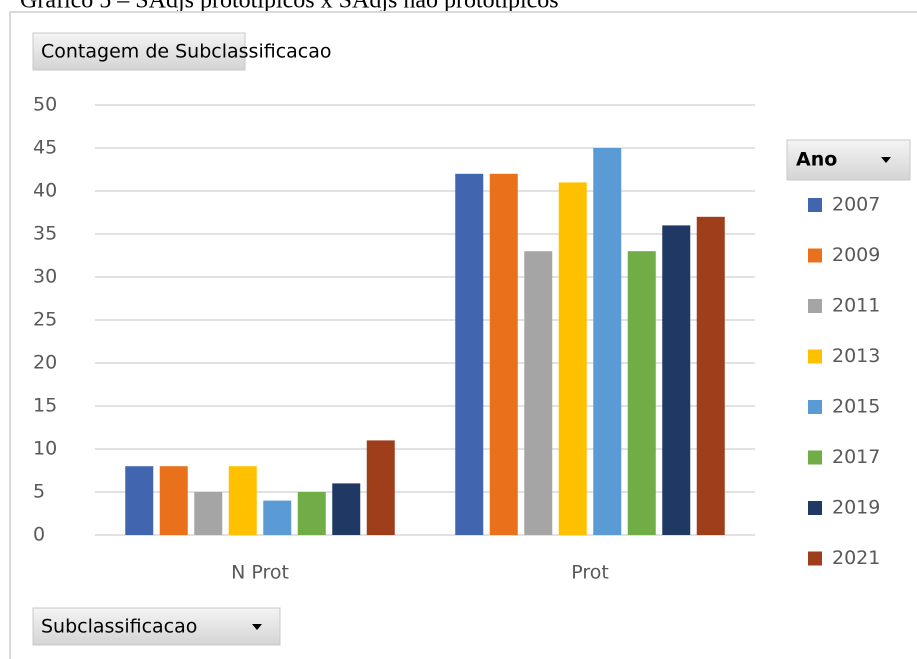 The width and height of the screenshot is (917, 659). Describe the element at coordinates (45, 363) in the screenshot. I see `y-tick-label: 20` at that location.